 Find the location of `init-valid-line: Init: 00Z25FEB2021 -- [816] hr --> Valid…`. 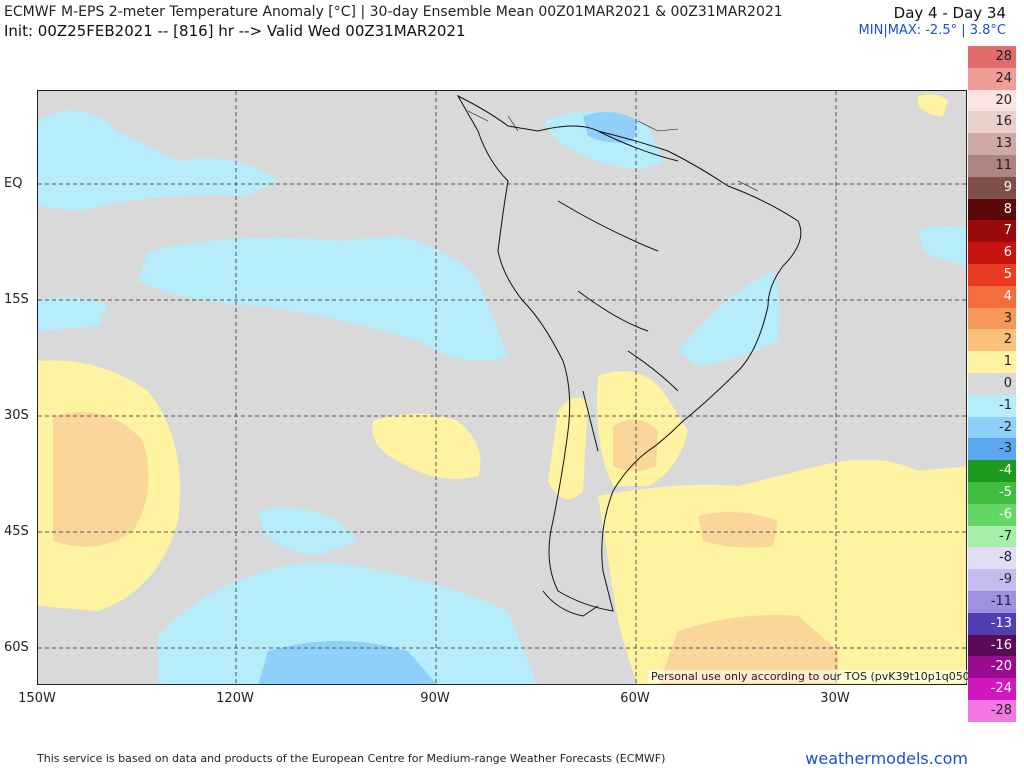

init-valid-line: Init: 00Z25FEB2021 -- [816] hr --> Valid… is located at coordinates (235, 31).